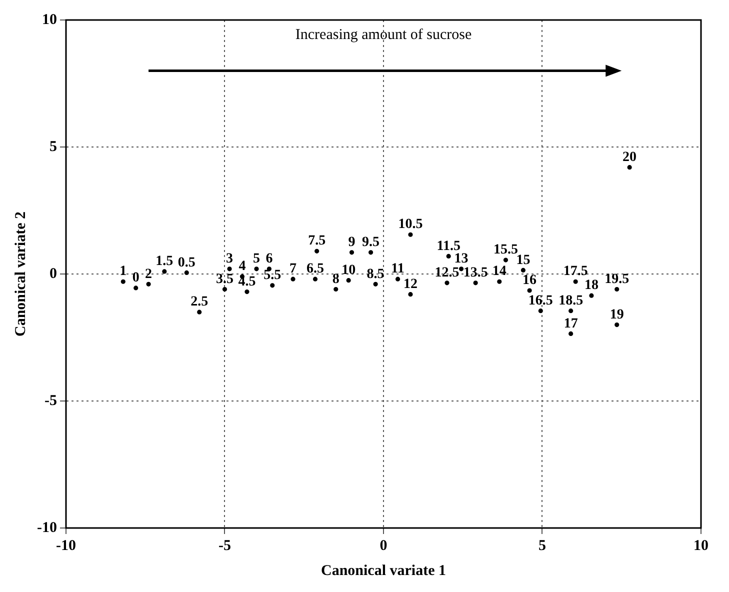 This screenshot has width=729, height=592. I want to click on series-label: 3.5, so click(225, 279).